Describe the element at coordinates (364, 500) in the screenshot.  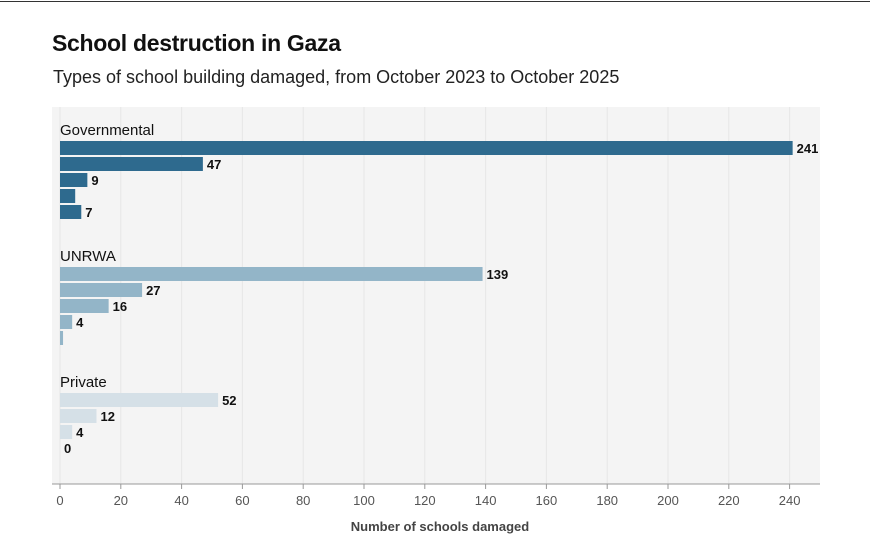
I see `tick-label-100: 100` at that location.